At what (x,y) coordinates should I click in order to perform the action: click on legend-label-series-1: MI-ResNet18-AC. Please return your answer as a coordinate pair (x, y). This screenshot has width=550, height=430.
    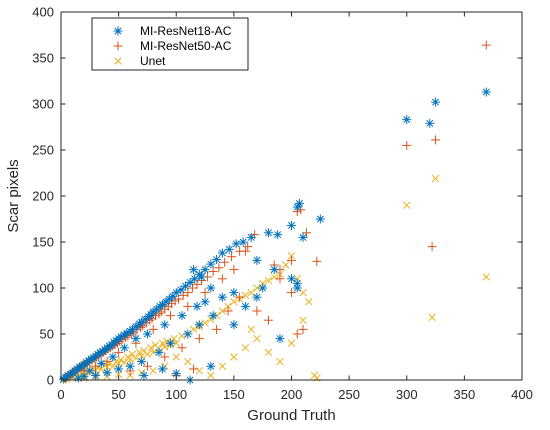
    Looking at the image, I should click on (186, 31).